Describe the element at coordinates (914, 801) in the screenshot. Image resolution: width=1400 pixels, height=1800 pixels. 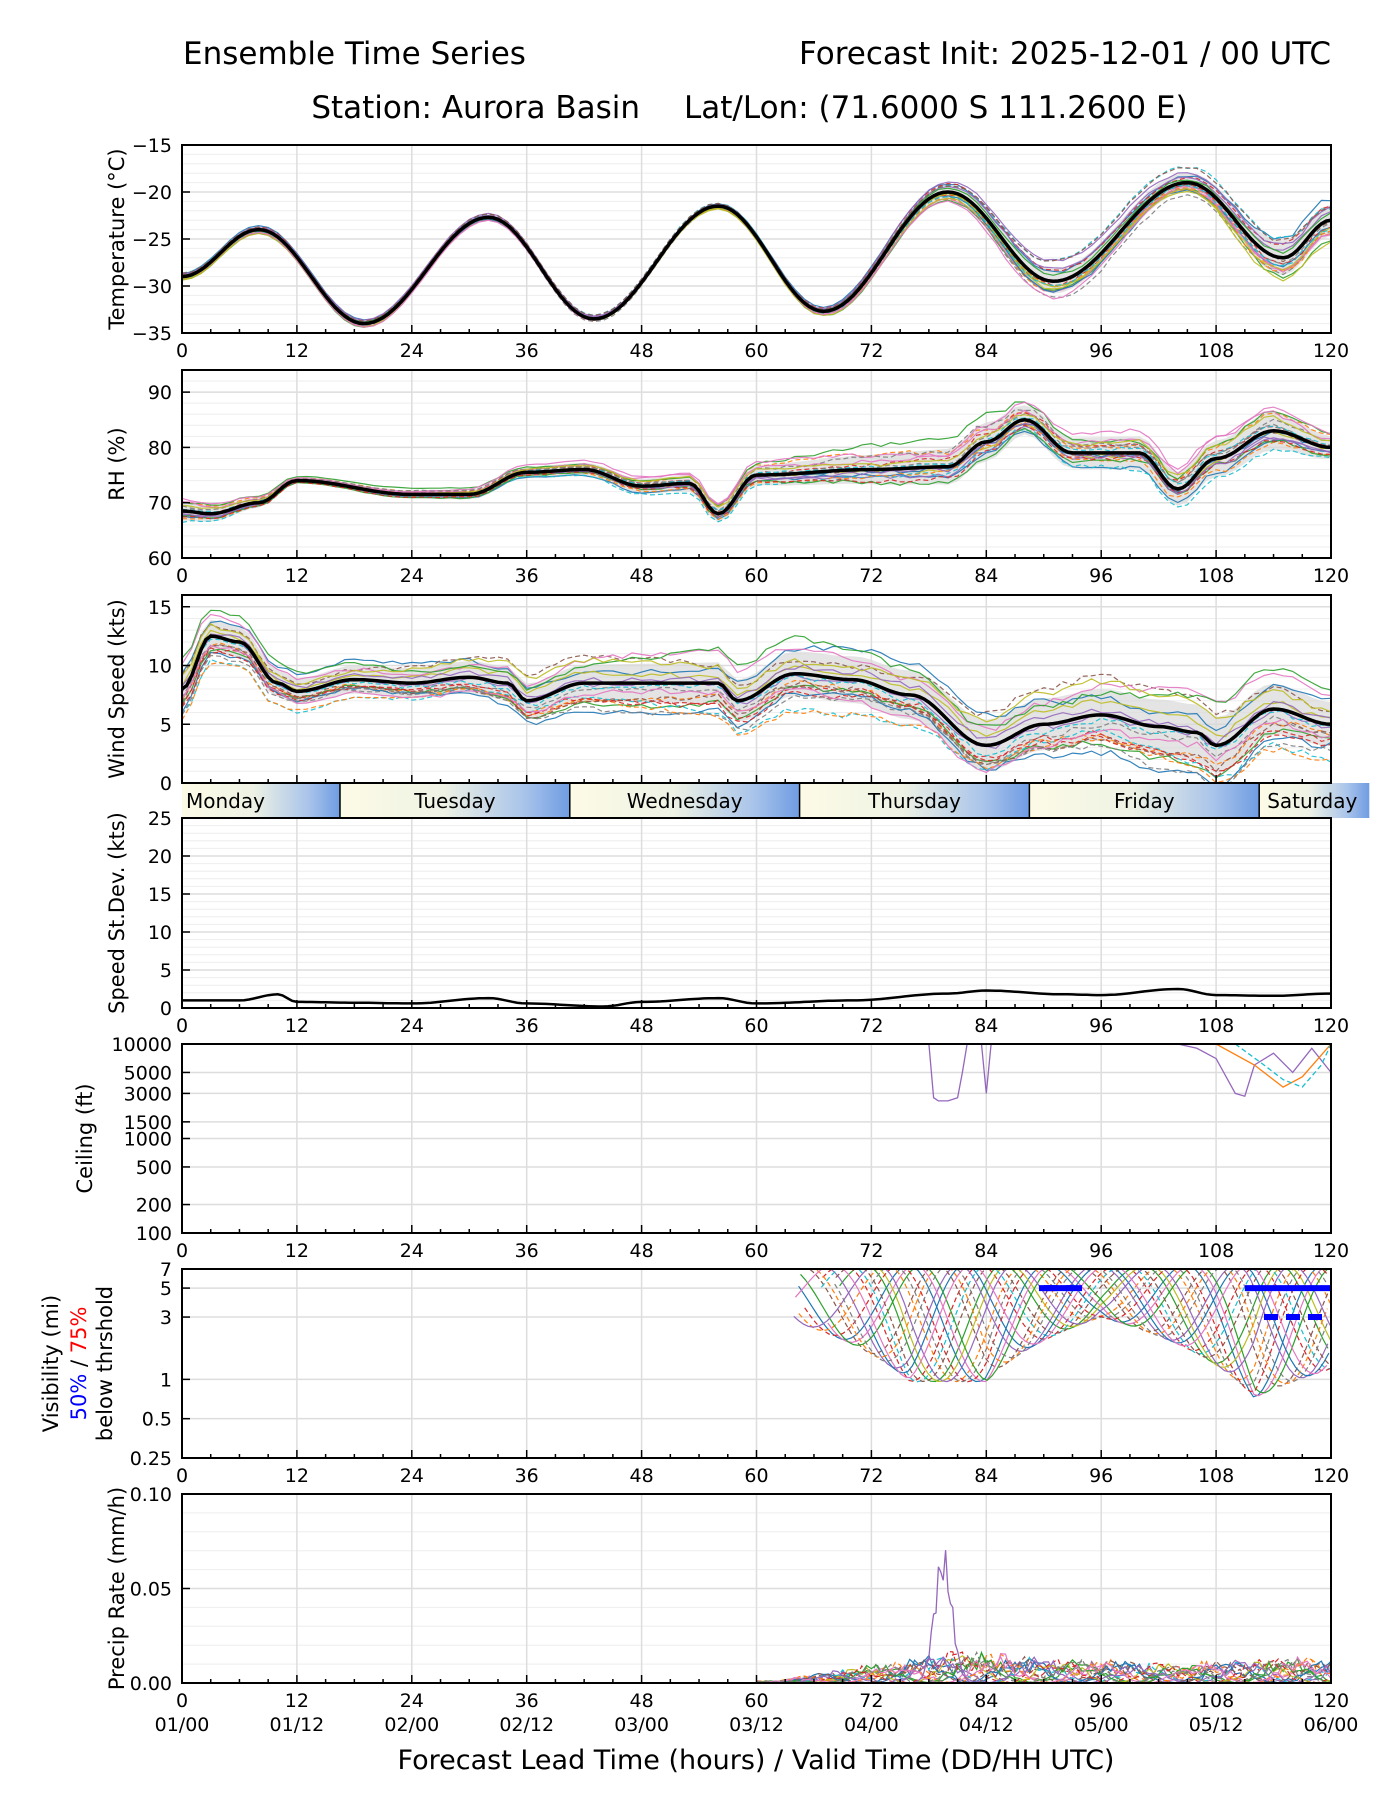
I see `day-label-thursday: Thursday` at that location.